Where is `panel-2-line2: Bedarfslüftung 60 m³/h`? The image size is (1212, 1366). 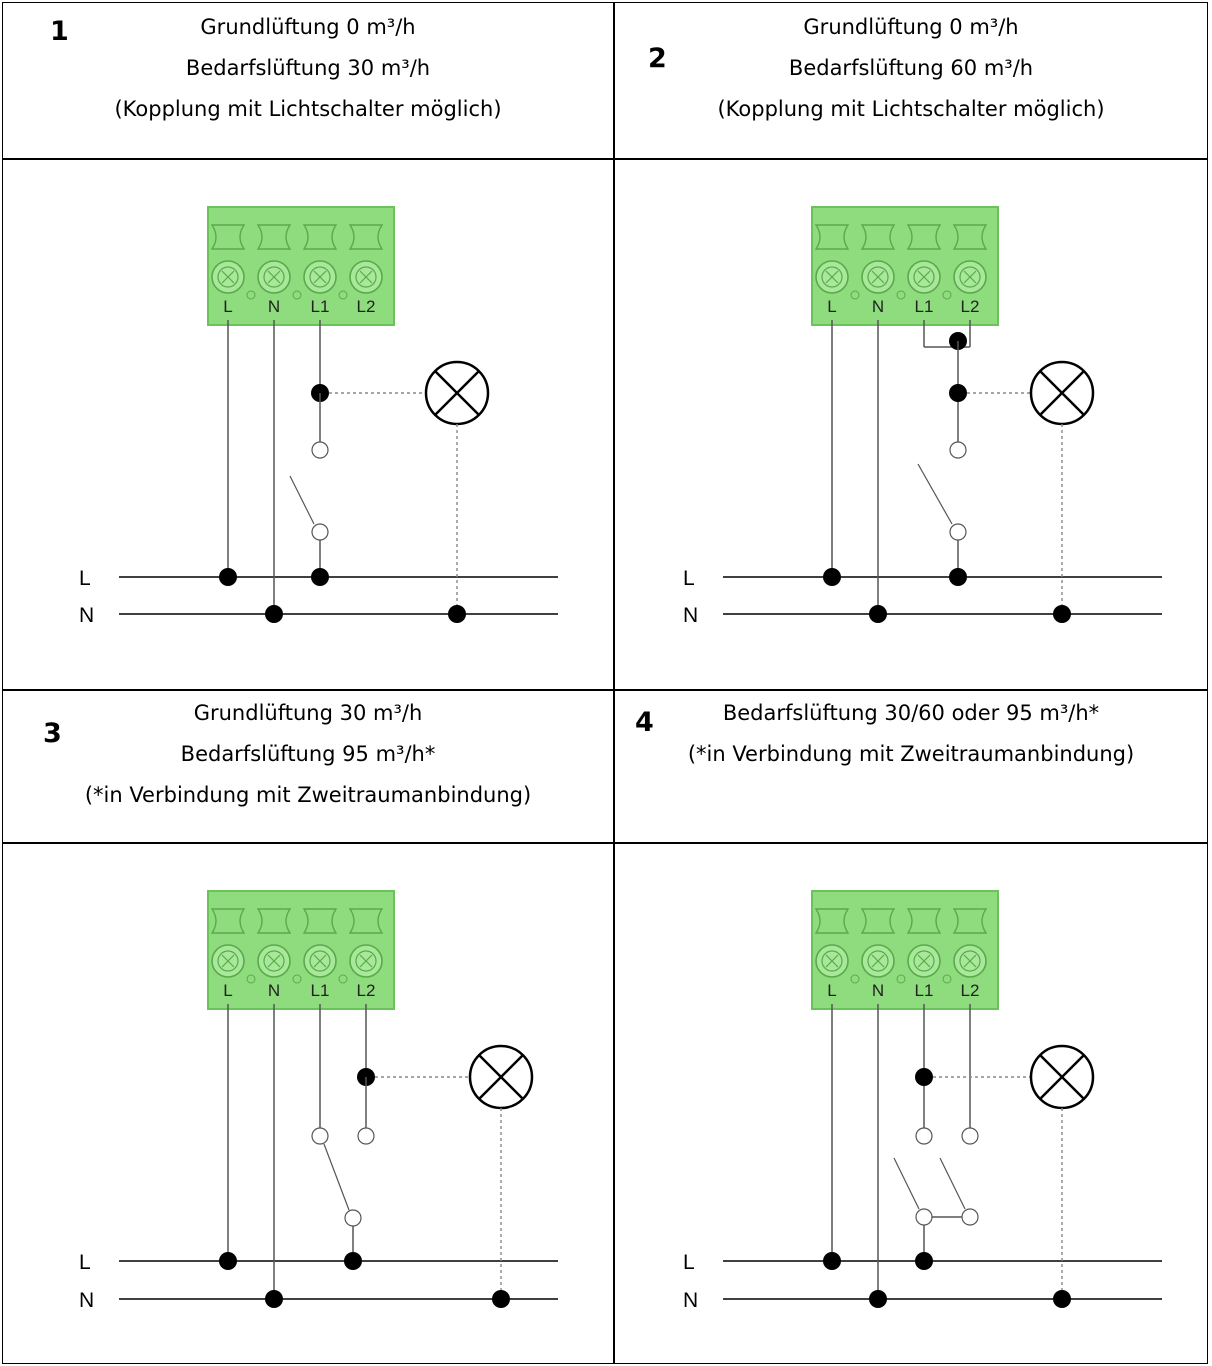 panel-2-line2: Bedarfslüftung 60 m³/h is located at coordinates (911, 68).